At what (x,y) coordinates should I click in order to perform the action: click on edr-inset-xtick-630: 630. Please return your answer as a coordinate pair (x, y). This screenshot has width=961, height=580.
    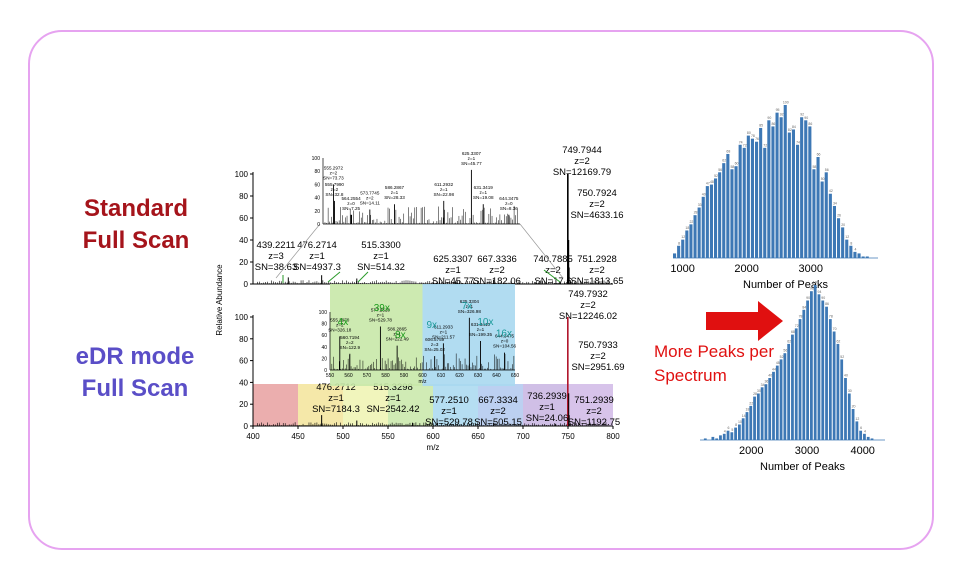
    Looking at the image, I should click on (478, 376).